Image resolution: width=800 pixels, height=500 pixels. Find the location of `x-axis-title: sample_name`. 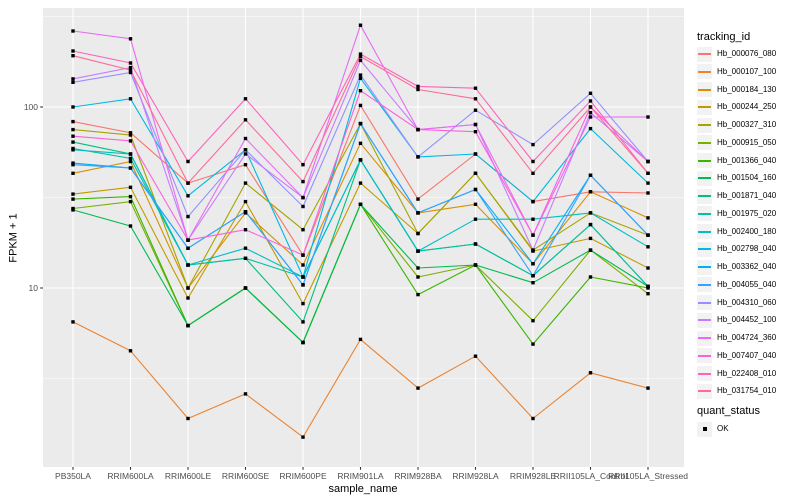

x-axis-title: sample_name is located at coordinates (363, 489).